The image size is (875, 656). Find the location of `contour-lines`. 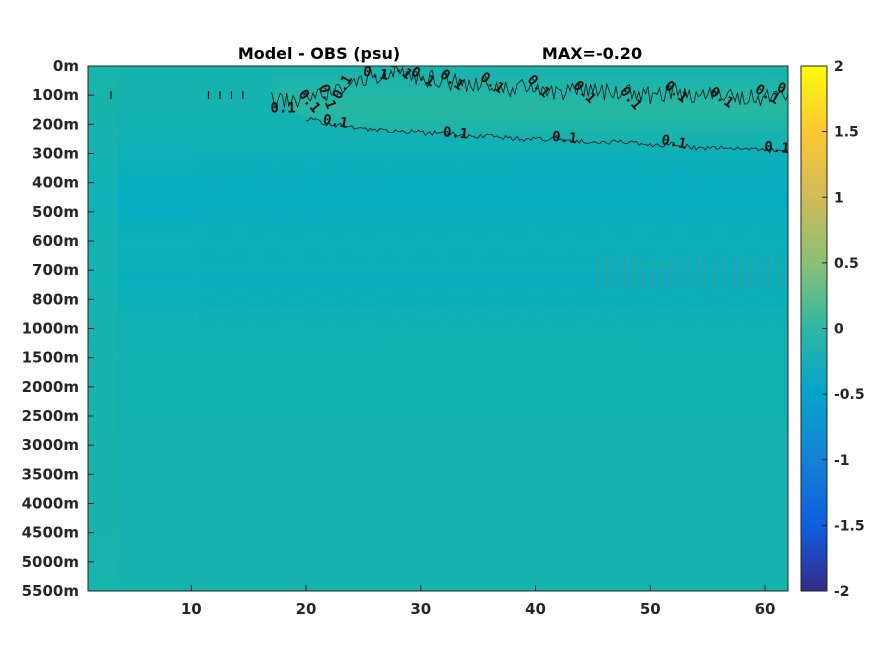

contour-lines is located at coordinates (449, 110).